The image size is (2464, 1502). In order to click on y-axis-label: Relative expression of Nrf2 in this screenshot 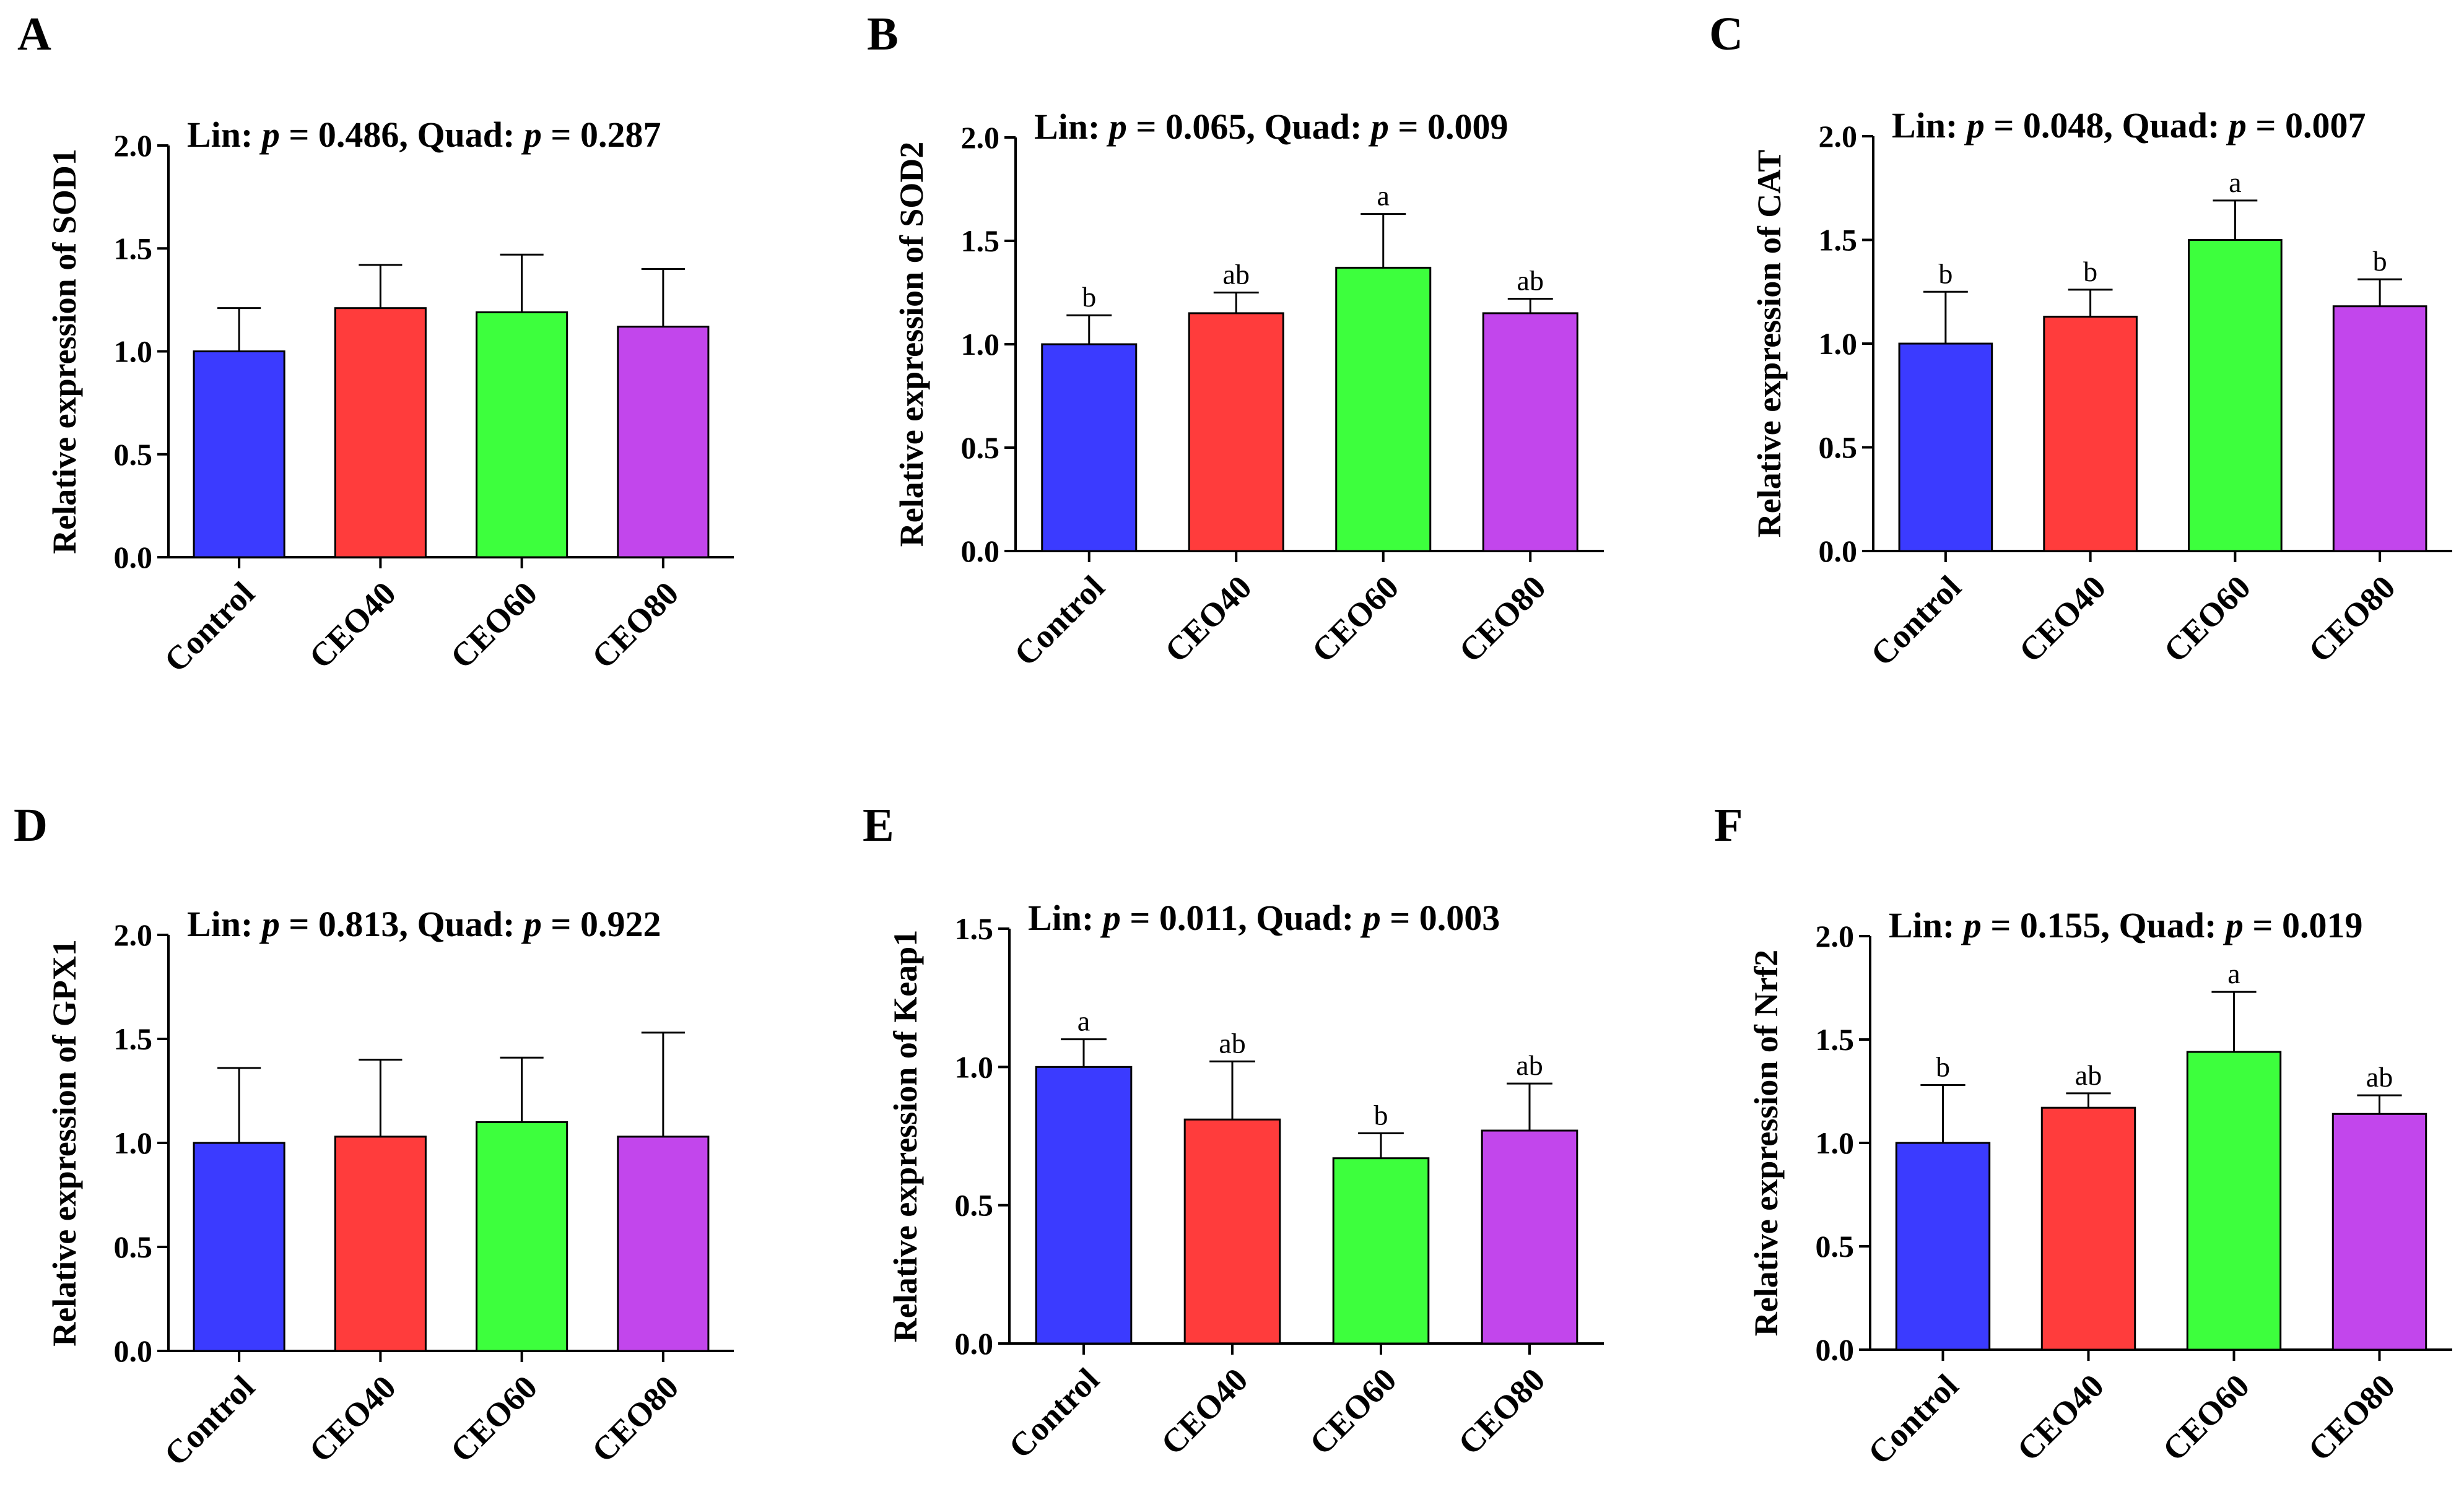, I will do `click(1766, 1143)`.